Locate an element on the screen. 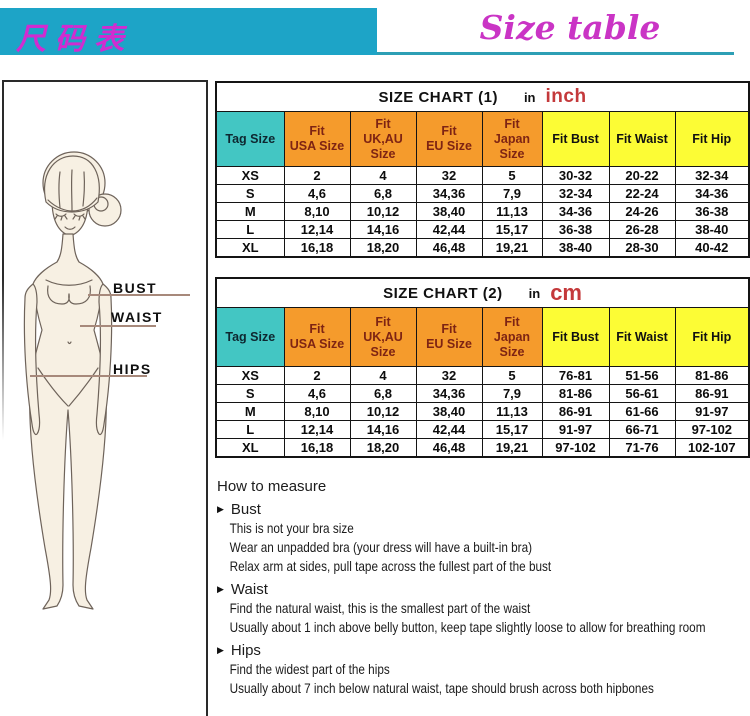  measure-section-hips: ▶ Hips is located at coordinates (482, 650).